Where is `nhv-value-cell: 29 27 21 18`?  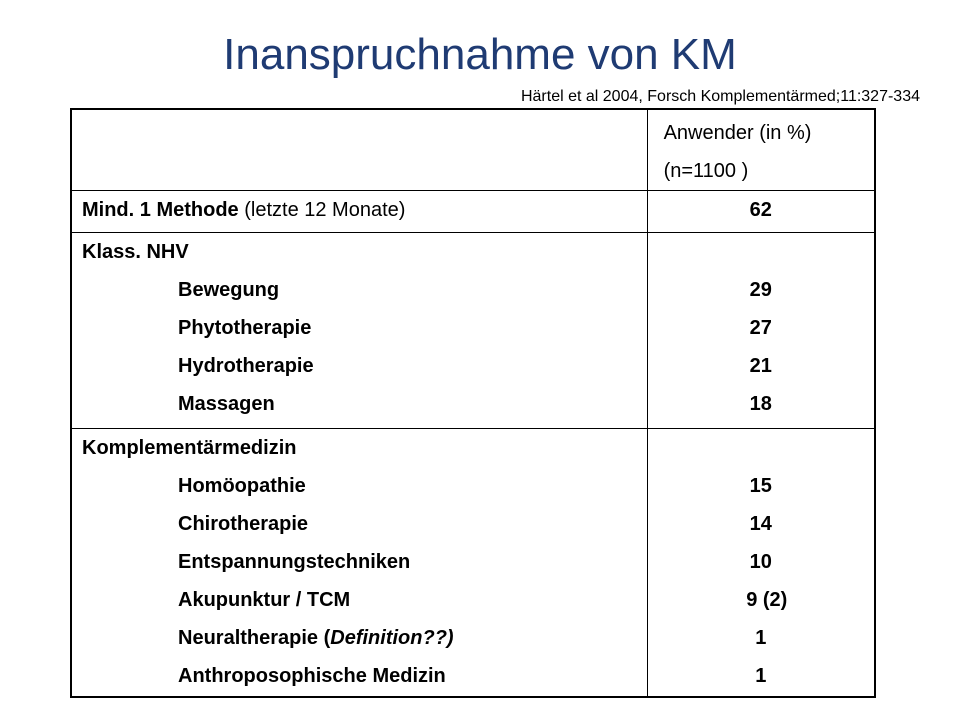
nhv-value-cell: 29 27 21 18 is located at coordinates (761, 330).